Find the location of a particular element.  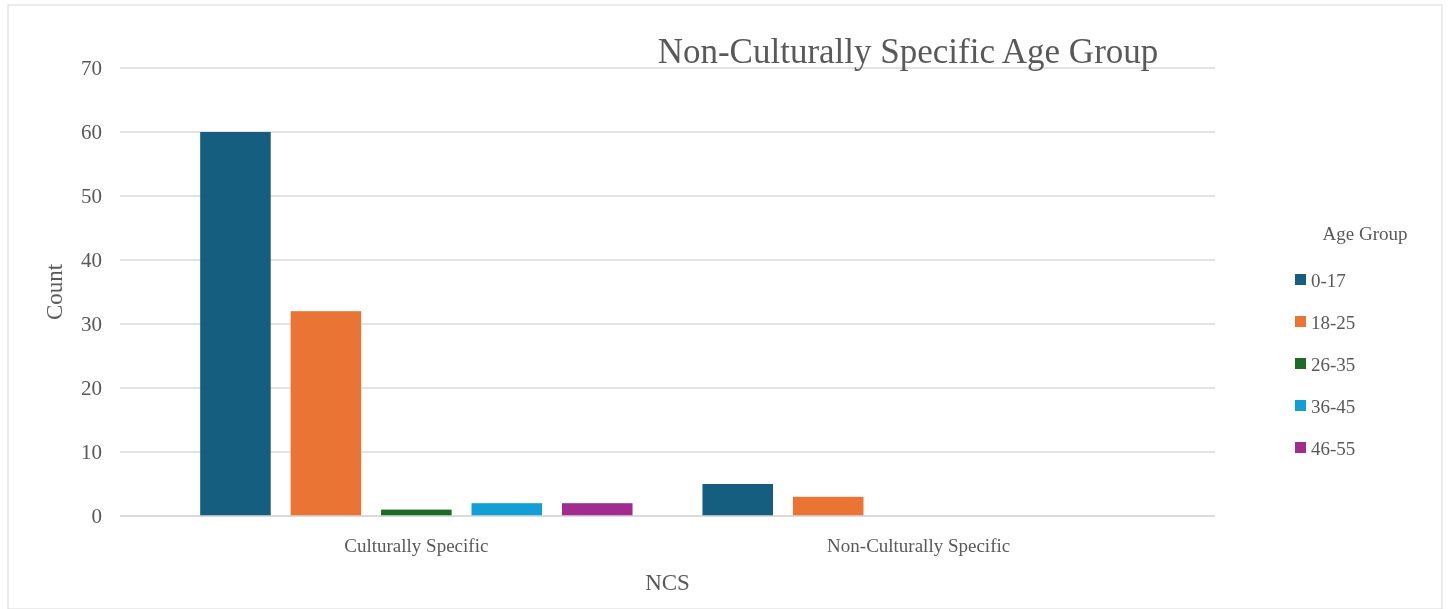

x-tick-label: Culturally Specific is located at coordinates (416, 545).